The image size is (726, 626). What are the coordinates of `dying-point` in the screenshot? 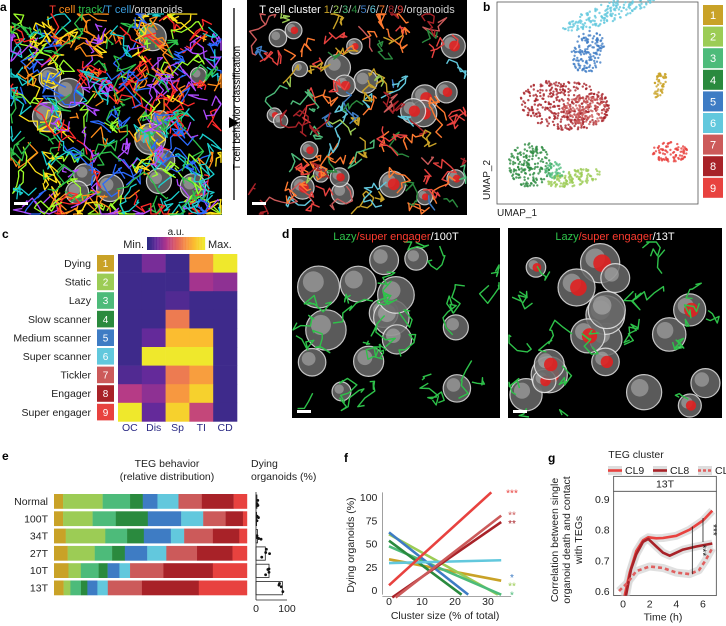 It's located at (269, 569).